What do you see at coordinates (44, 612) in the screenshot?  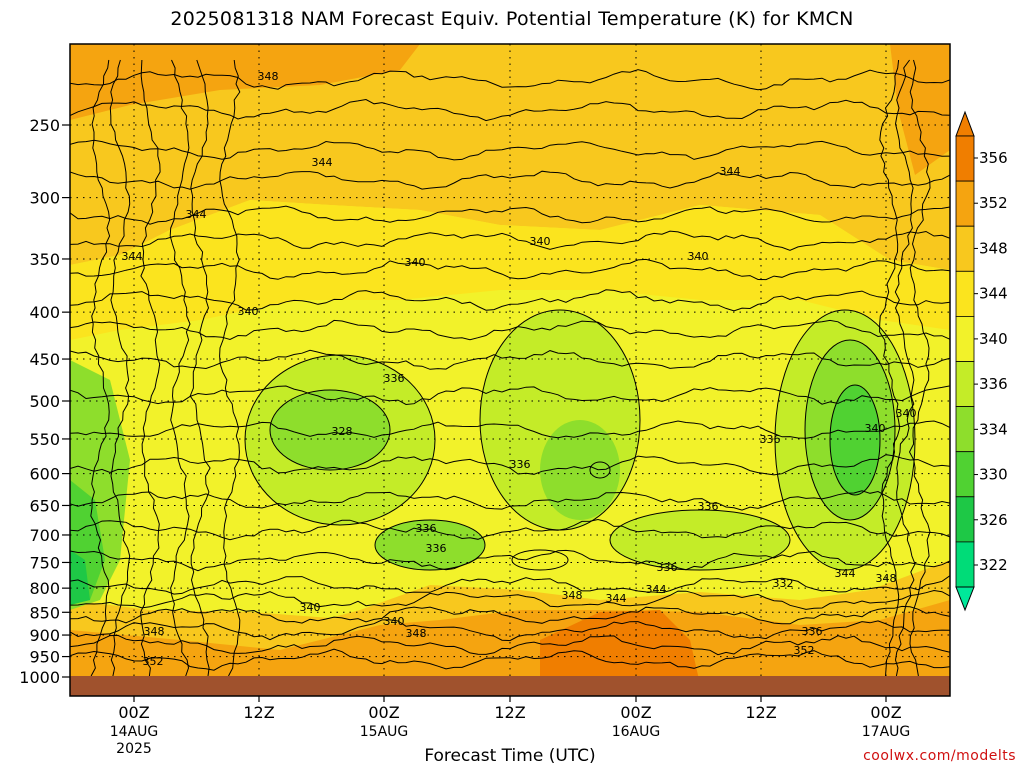 I see `y-tick-label: 850` at bounding box center [44, 612].